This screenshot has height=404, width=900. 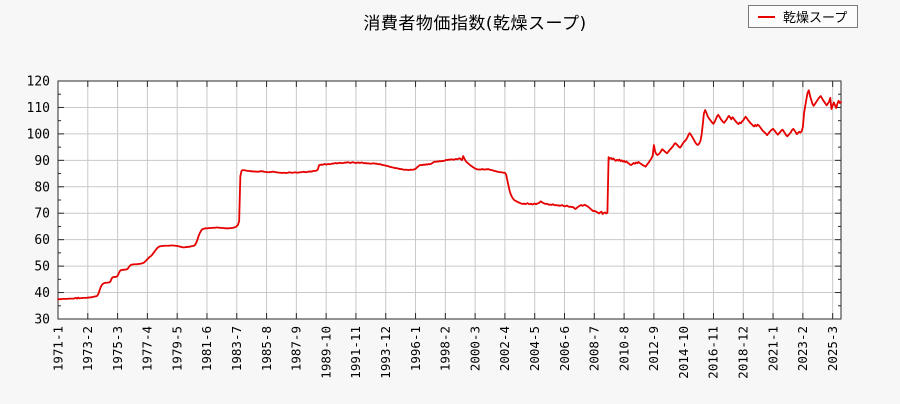 What do you see at coordinates (385, 352) in the screenshot?
I see `x-axis-tick-label: 1993-12` at bounding box center [385, 352].